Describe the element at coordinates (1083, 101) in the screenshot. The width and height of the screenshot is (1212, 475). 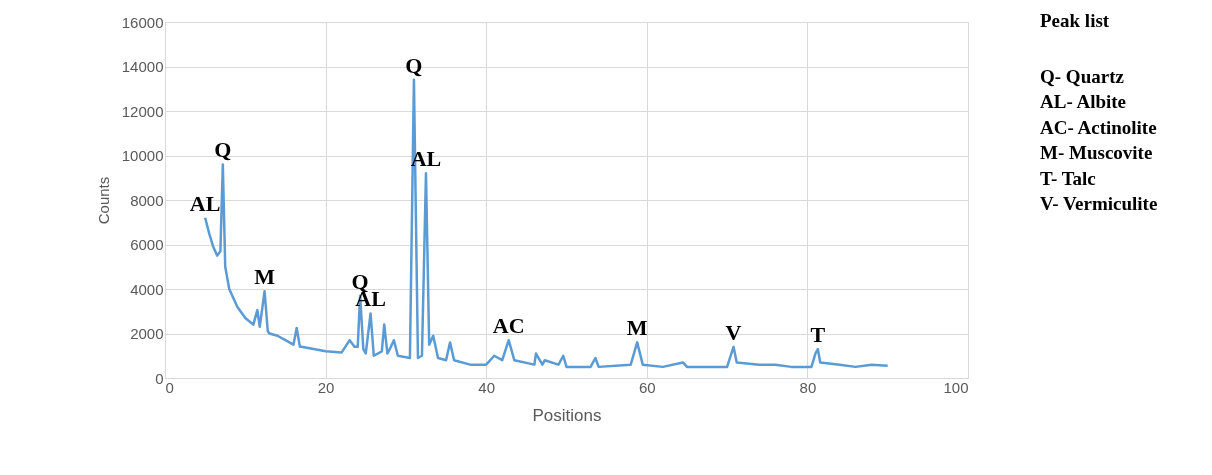
I see `text: AL- Albite` at that location.